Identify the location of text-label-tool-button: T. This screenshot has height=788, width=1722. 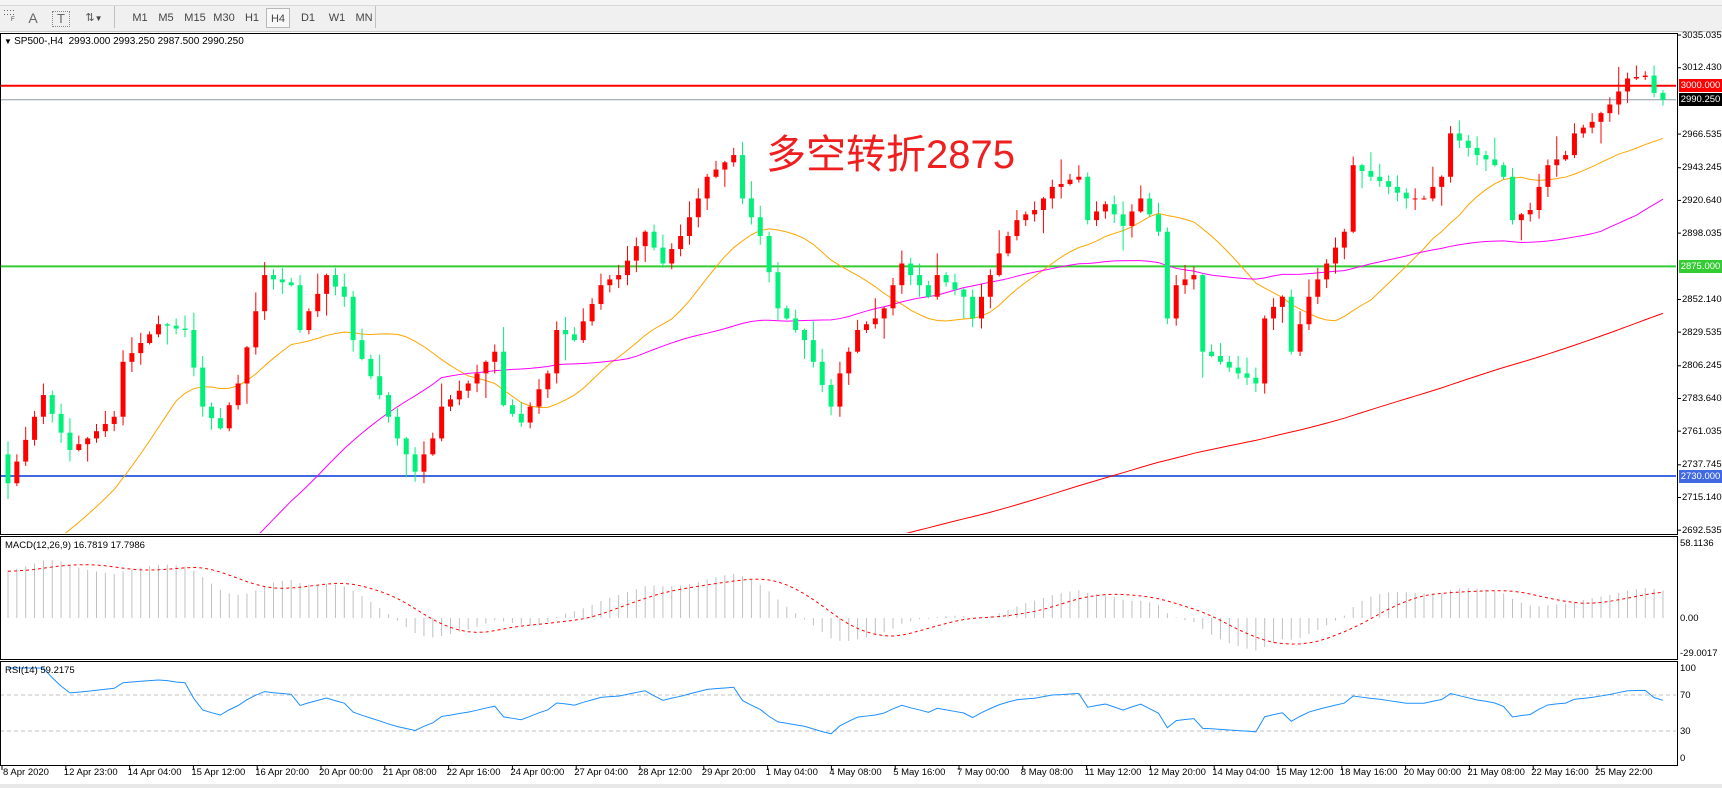
(61, 19).